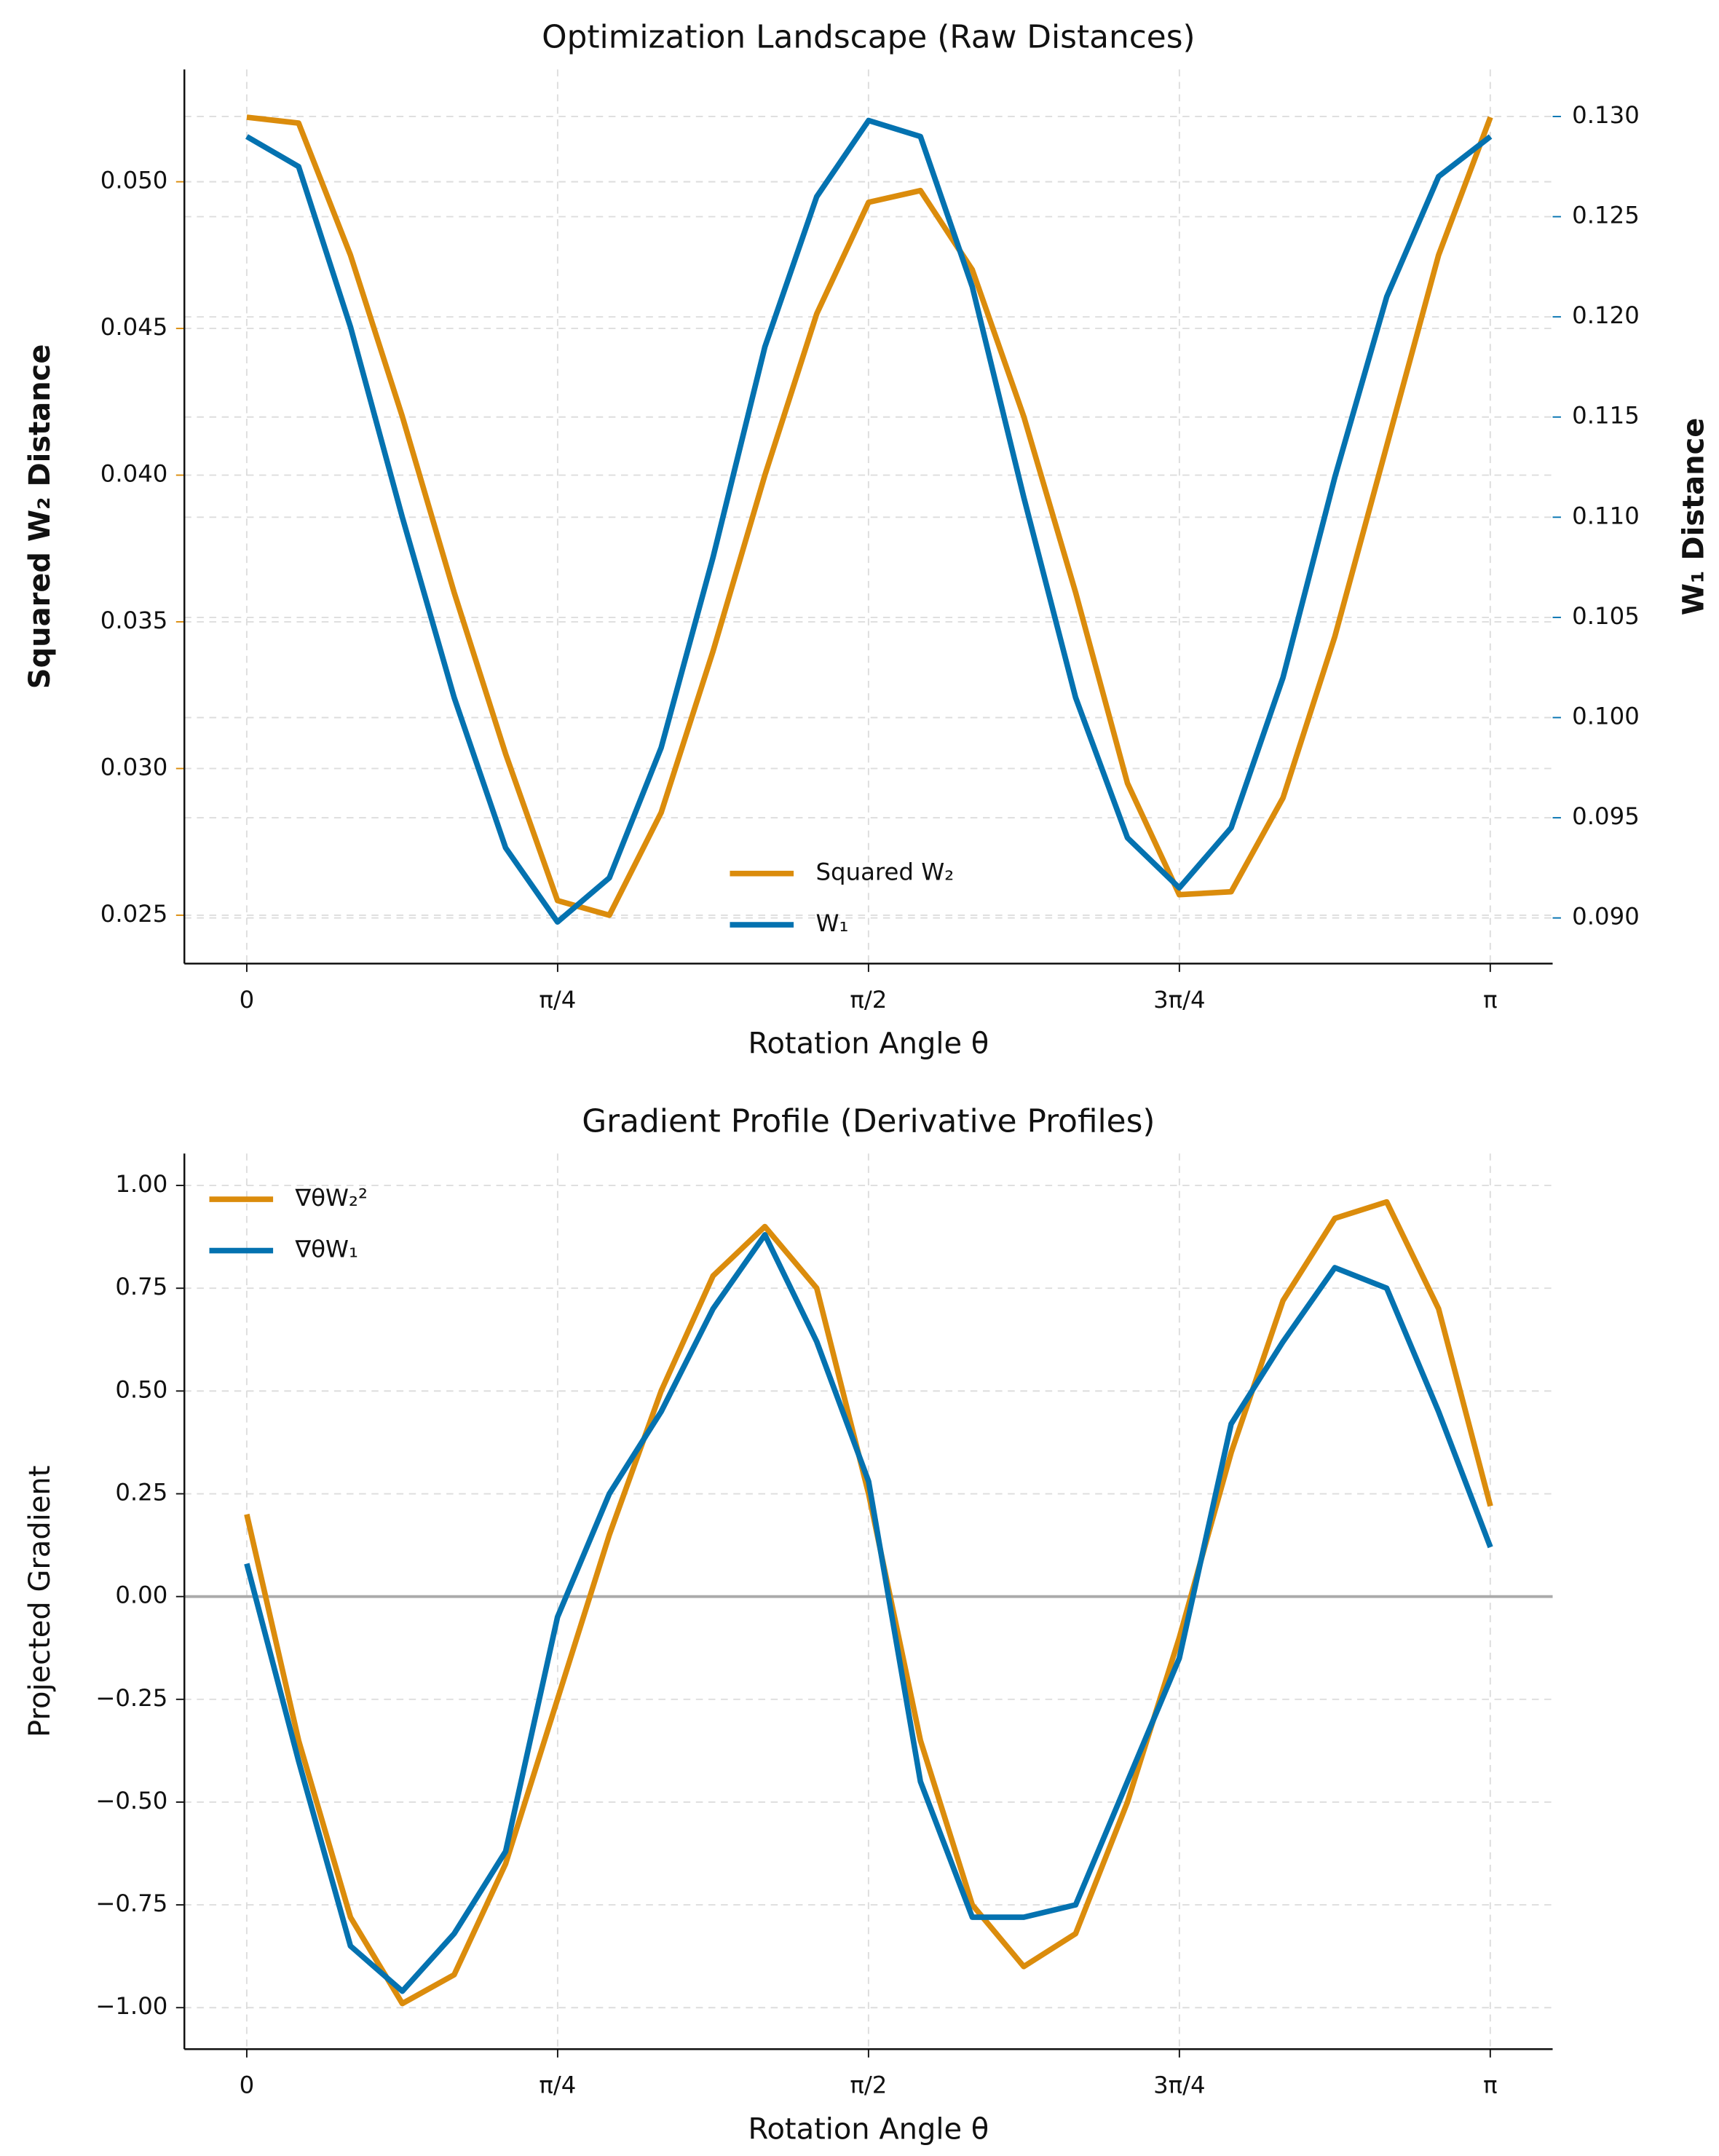  Describe the element at coordinates (141, 1184) in the screenshot. I see `y-tick-label: 1.00` at that location.